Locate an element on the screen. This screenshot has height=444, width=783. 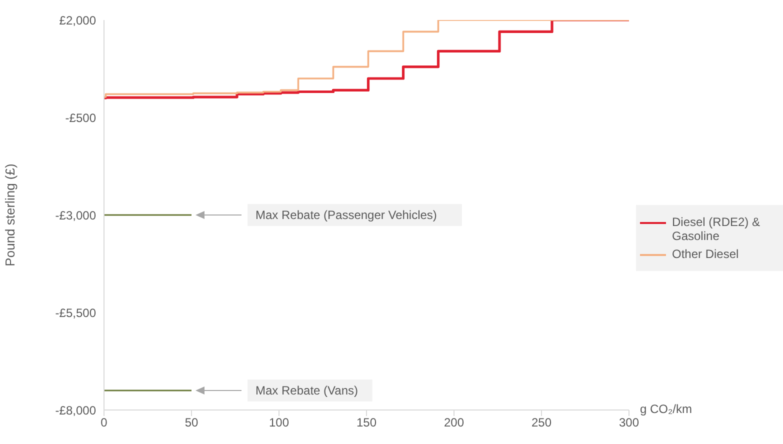
y-tick-label: -£5,500 is located at coordinates (75, 313).